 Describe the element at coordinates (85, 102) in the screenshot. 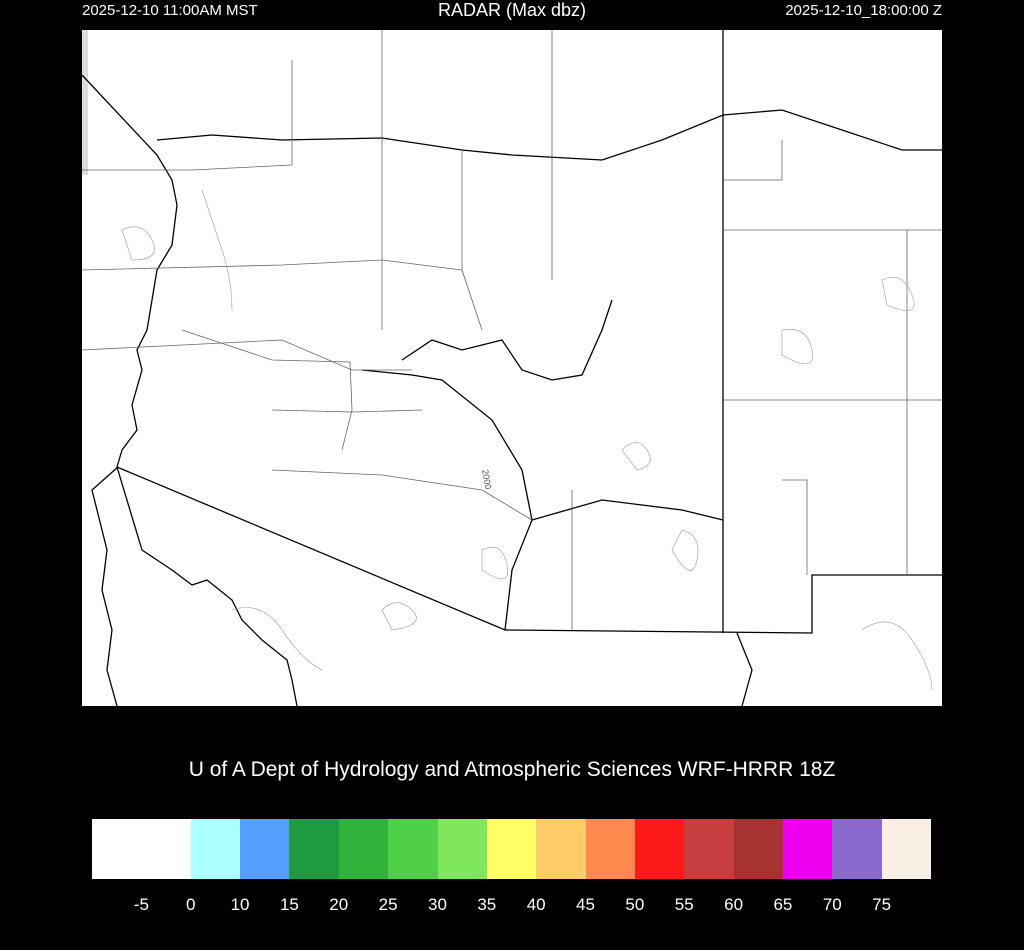

I see `edge-shading` at that location.